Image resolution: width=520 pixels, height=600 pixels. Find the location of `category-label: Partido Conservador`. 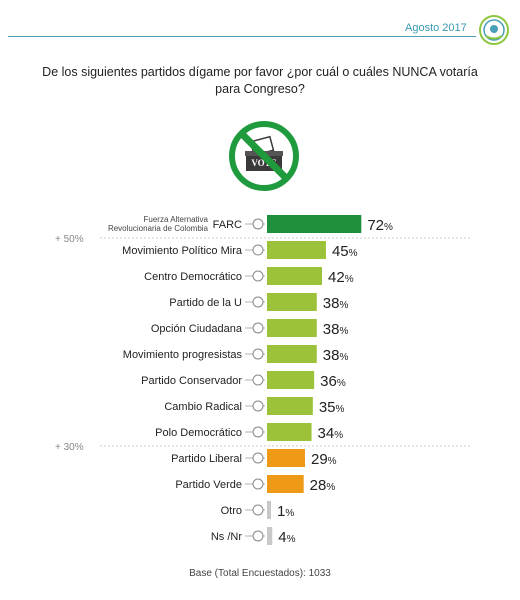

category-label: Partido Conservador is located at coordinates (191, 381).